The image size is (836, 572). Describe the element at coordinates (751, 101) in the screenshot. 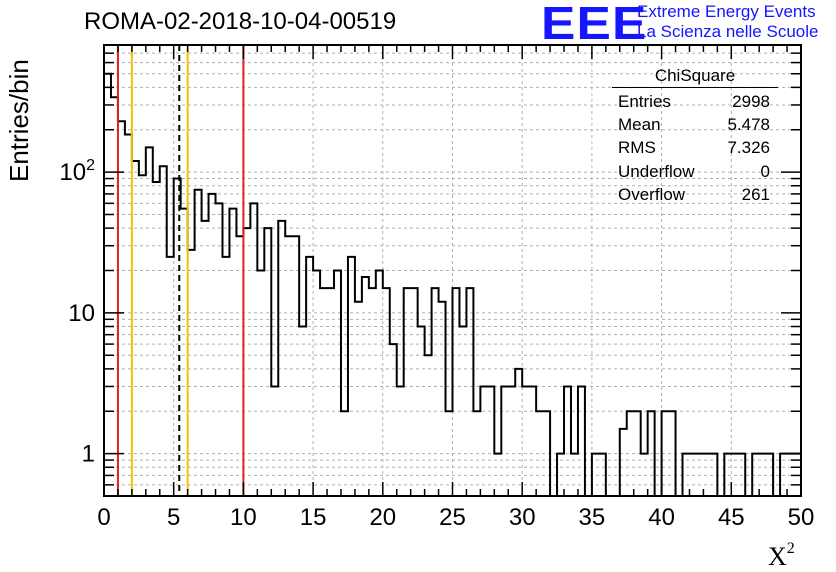

I see `stats-value: 2998` at that location.